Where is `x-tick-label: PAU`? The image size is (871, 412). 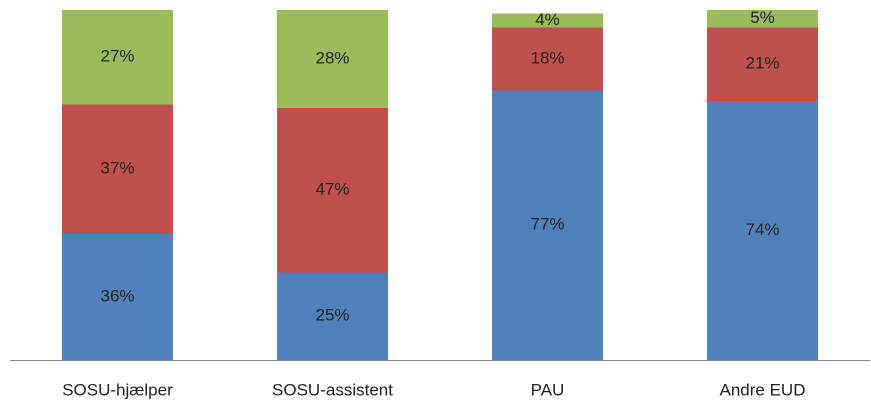
x-tick-label: PAU is located at coordinates (548, 389).